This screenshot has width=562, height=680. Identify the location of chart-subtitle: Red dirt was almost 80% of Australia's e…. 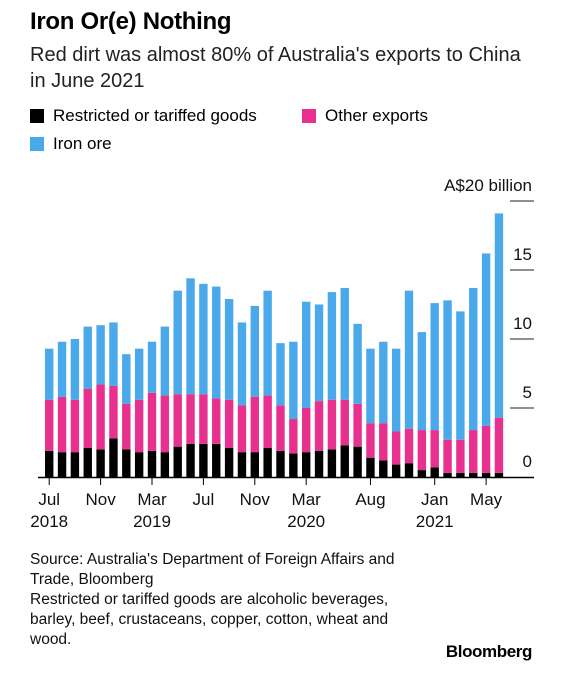
(275, 68).